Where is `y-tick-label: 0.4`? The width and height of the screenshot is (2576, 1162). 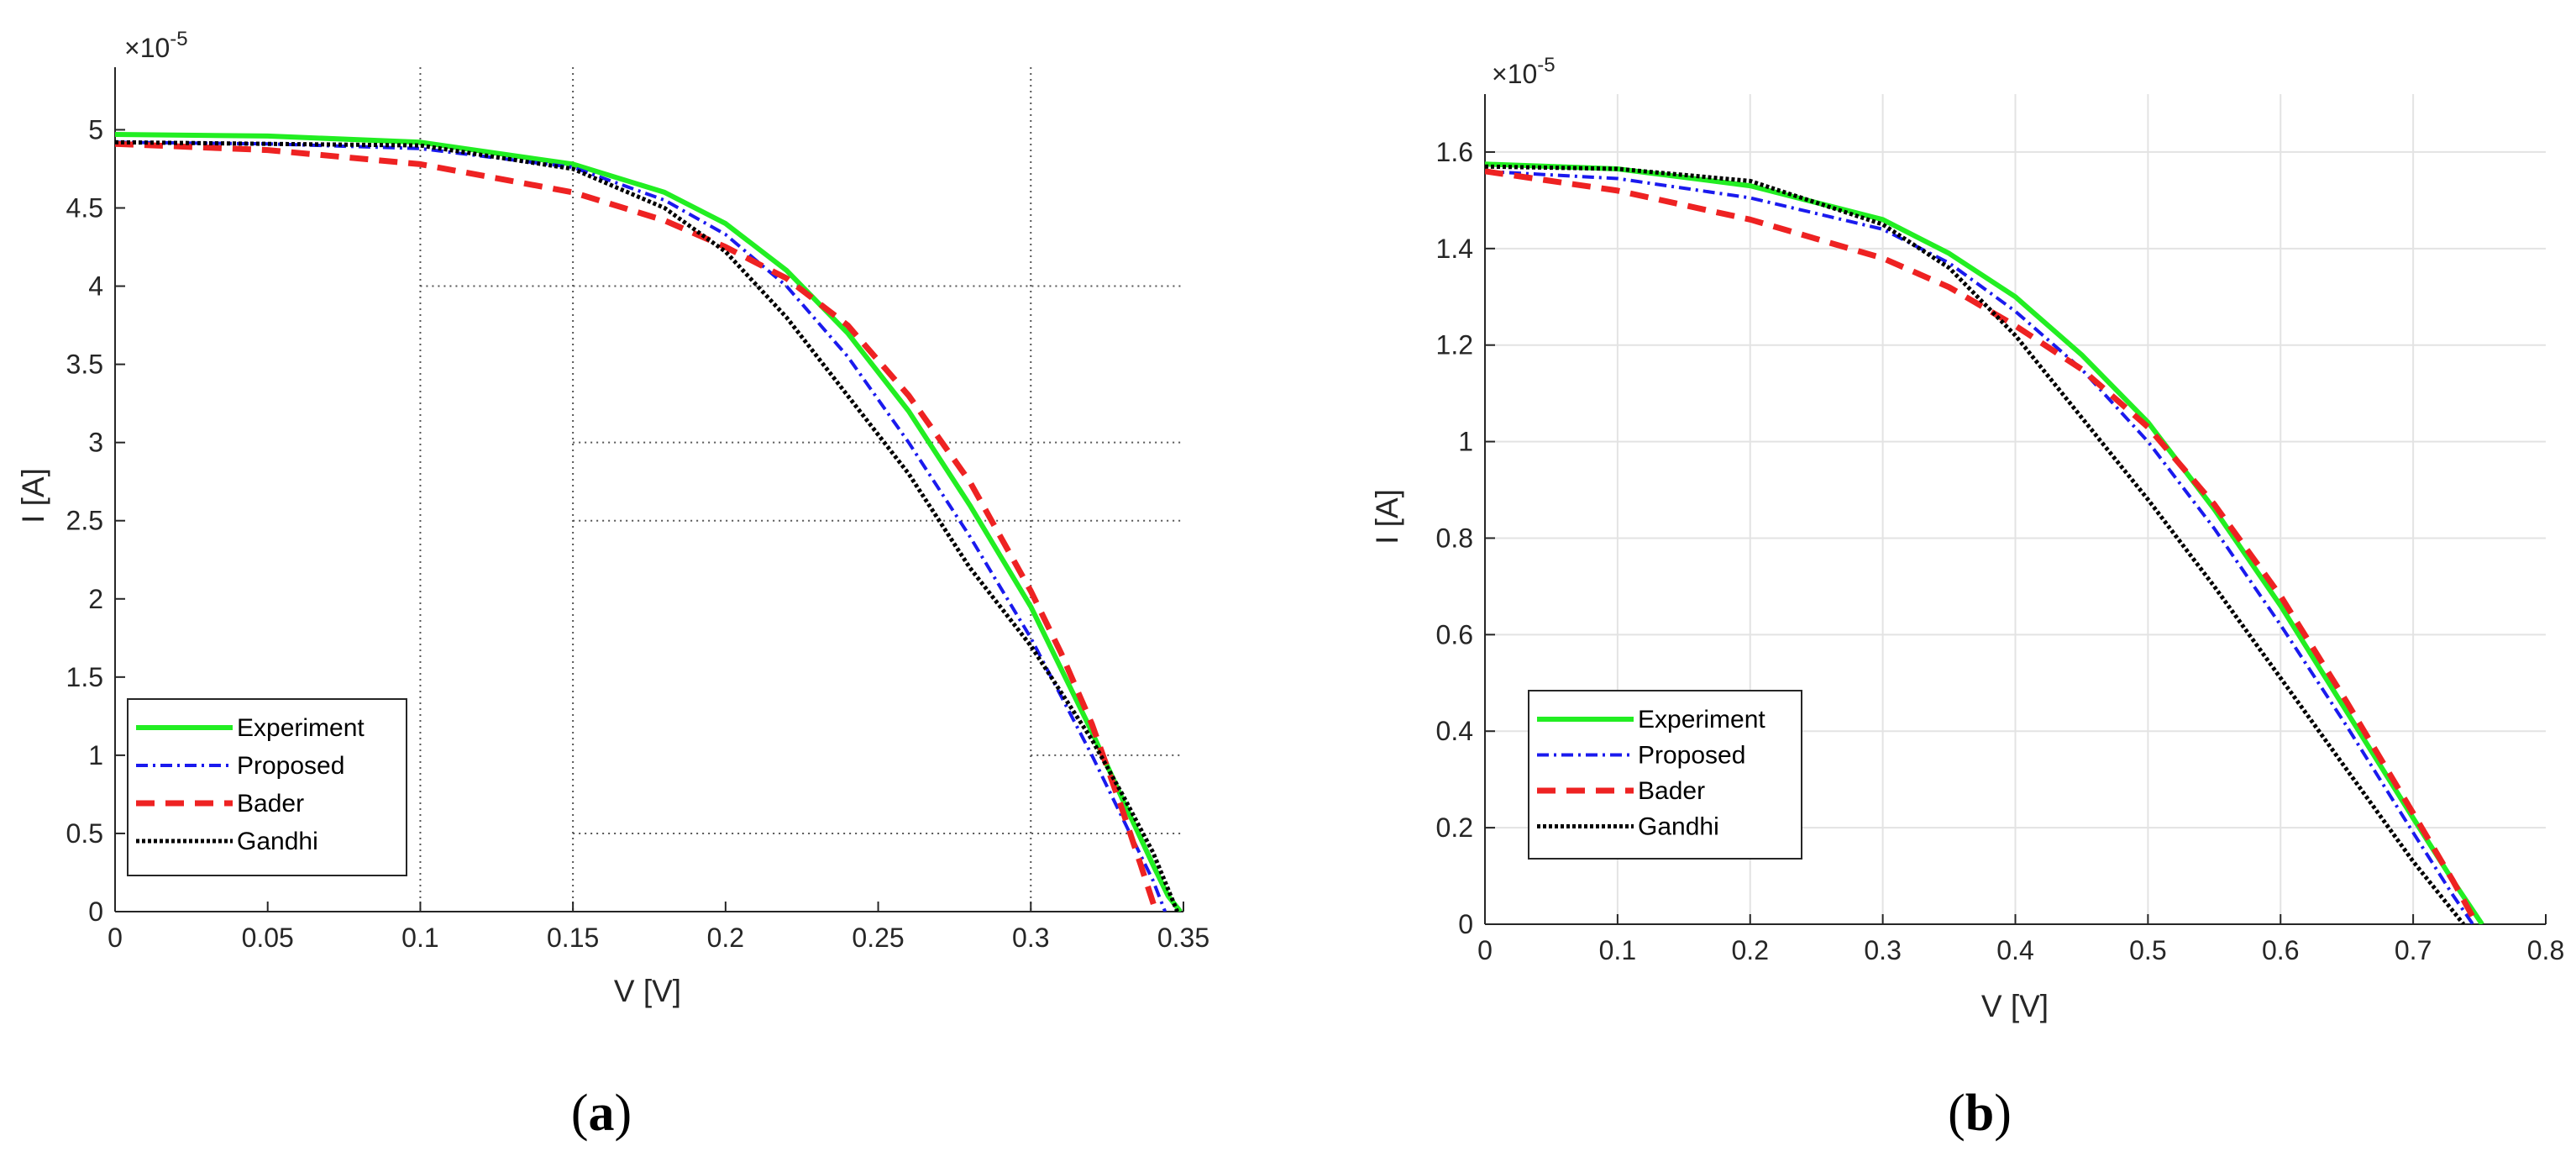
y-tick-label: 0.4 is located at coordinates (1454, 731).